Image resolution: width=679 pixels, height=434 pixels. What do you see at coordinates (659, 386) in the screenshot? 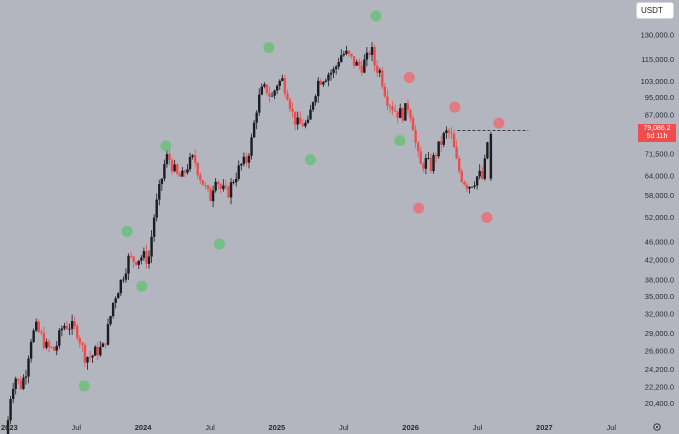
I see `y-tick-label: 22,200.0` at bounding box center [659, 386].